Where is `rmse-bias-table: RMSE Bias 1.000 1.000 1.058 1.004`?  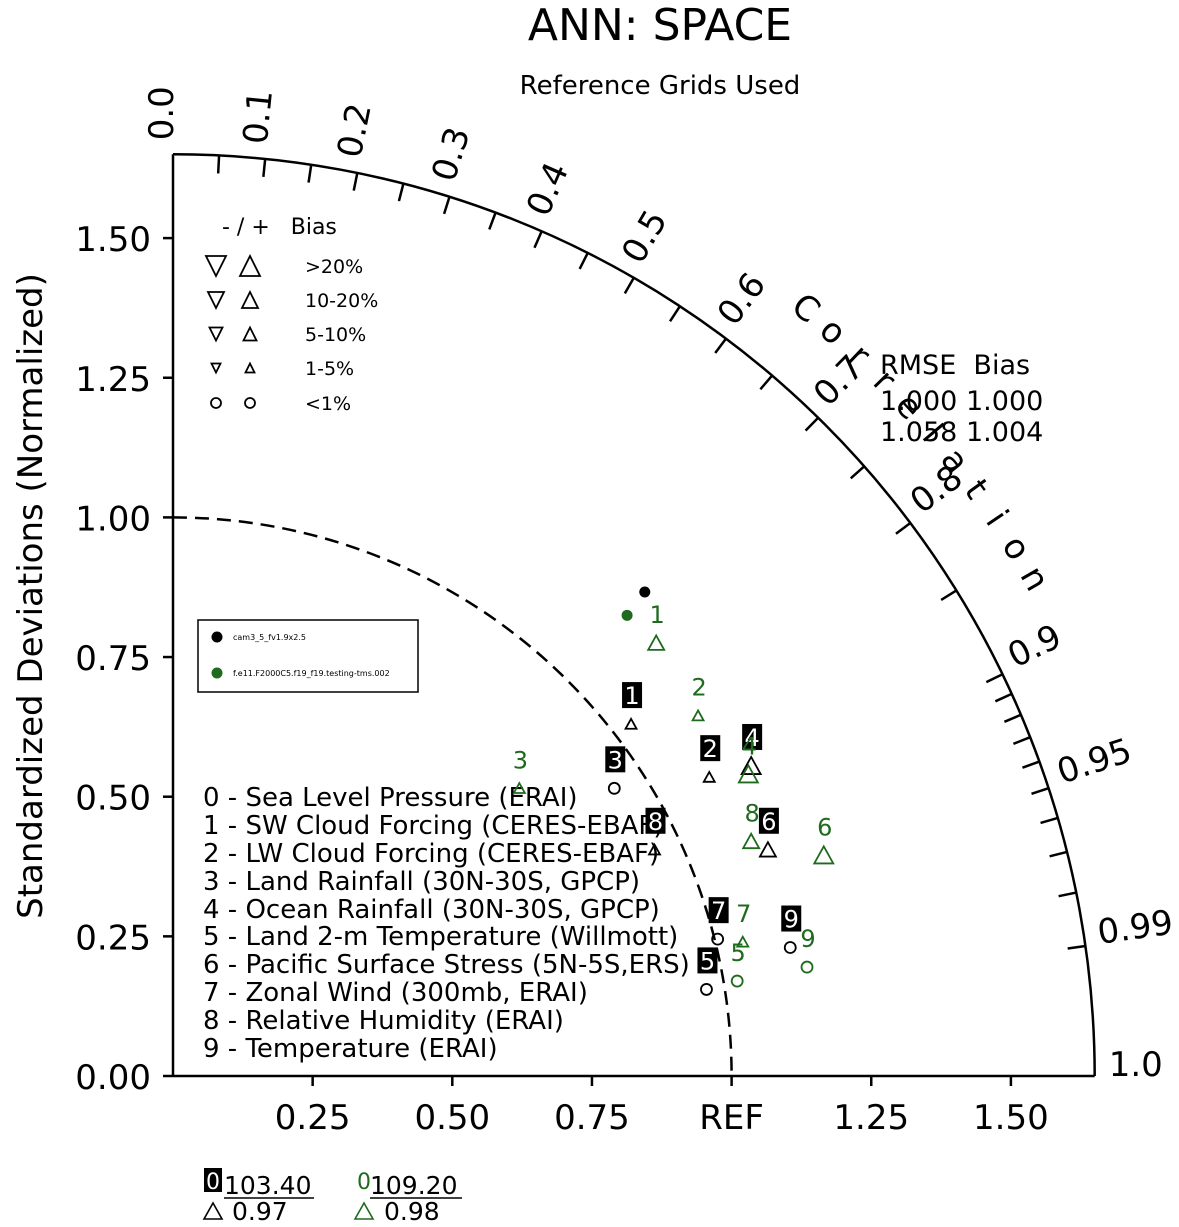 rmse-bias-table: RMSE Bias 1.000 1.000 1.058 1.004 is located at coordinates (961, 399).